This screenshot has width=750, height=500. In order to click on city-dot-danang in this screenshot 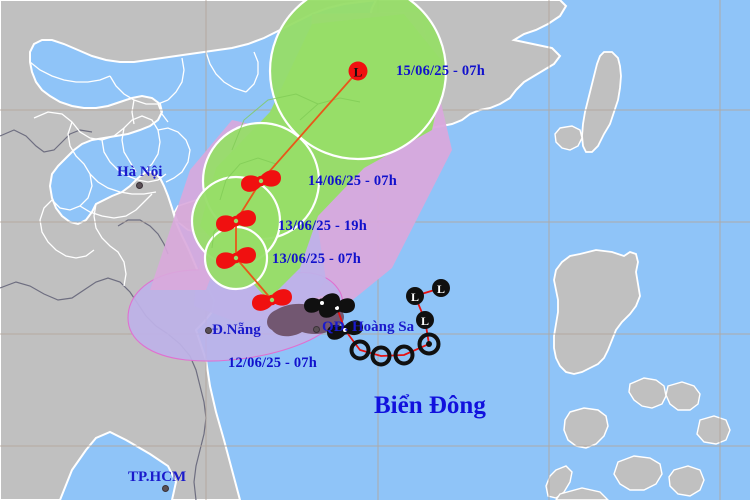, I will do `click(208, 330)`.